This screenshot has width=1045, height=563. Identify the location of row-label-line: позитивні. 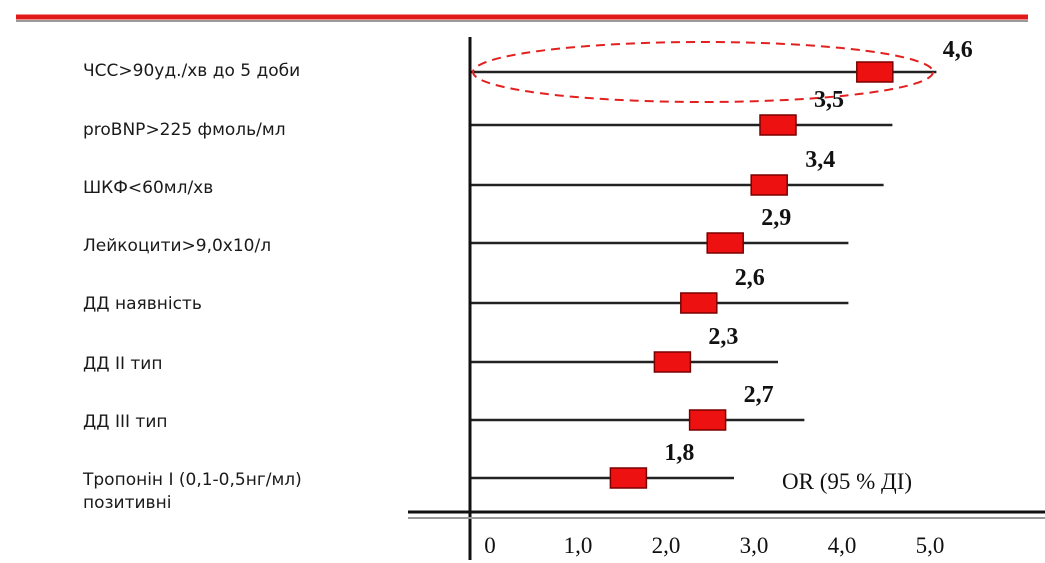
(127, 503).